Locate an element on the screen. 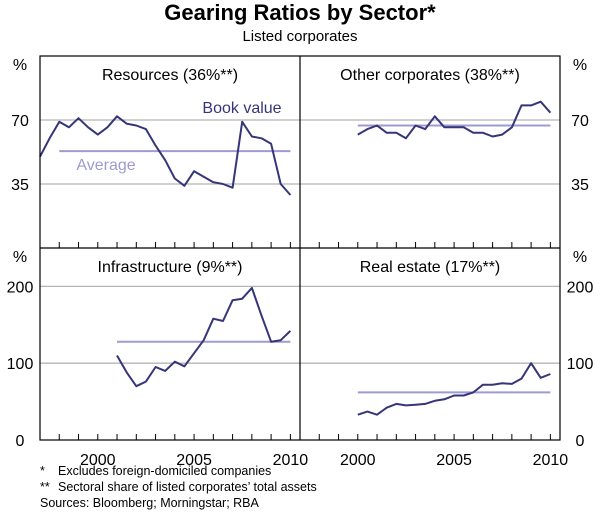  infrastructure-ytick-200: 200 is located at coordinates (20, 287).